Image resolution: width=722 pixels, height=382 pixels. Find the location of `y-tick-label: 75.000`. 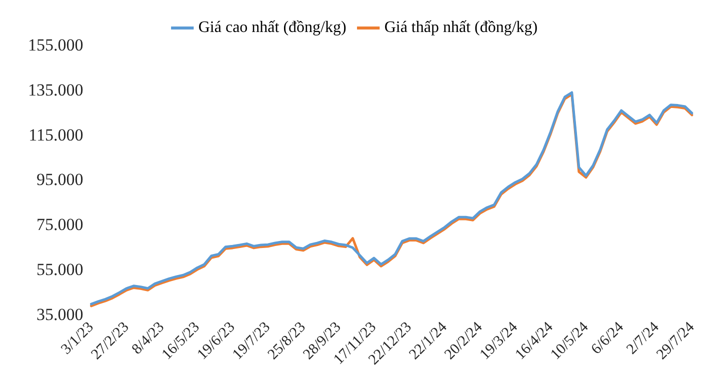

y-tick-label: 75.000 is located at coordinates (60, 224).